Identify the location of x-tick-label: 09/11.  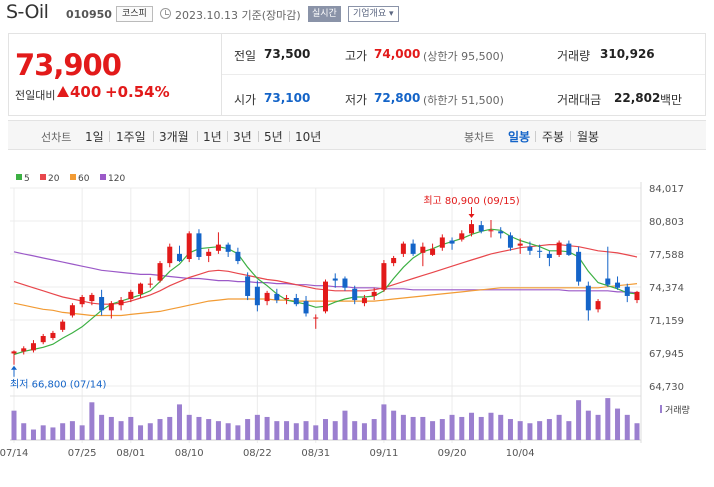
(383, 453).